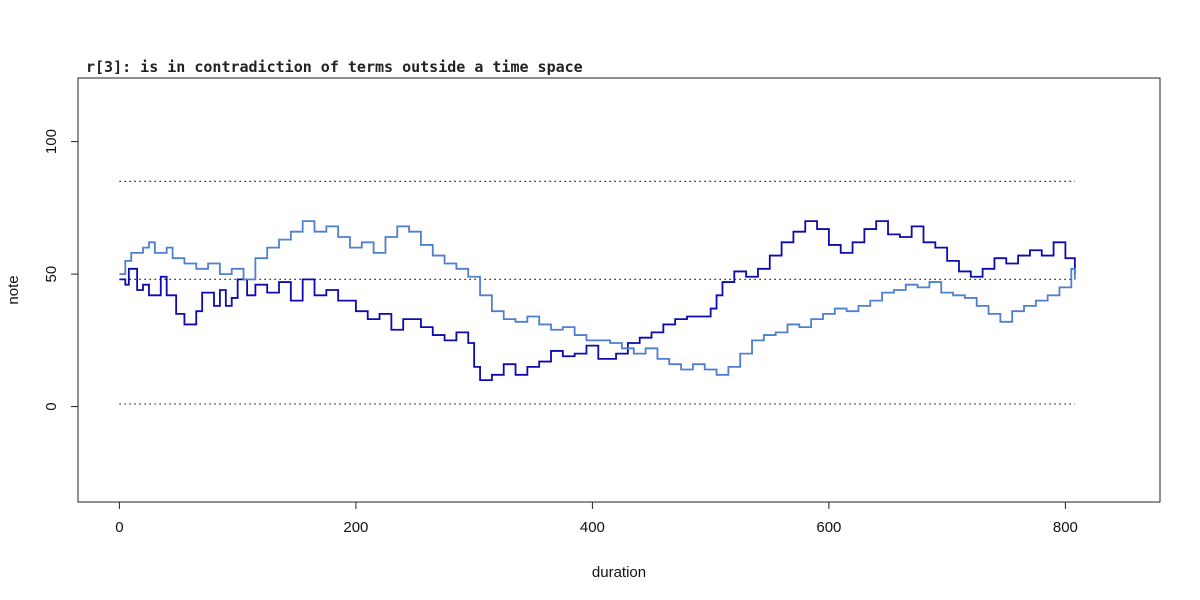  Describe the element at coordinates (119, 527) in the screenshot. I see `x-tick-label: 0` at that location.